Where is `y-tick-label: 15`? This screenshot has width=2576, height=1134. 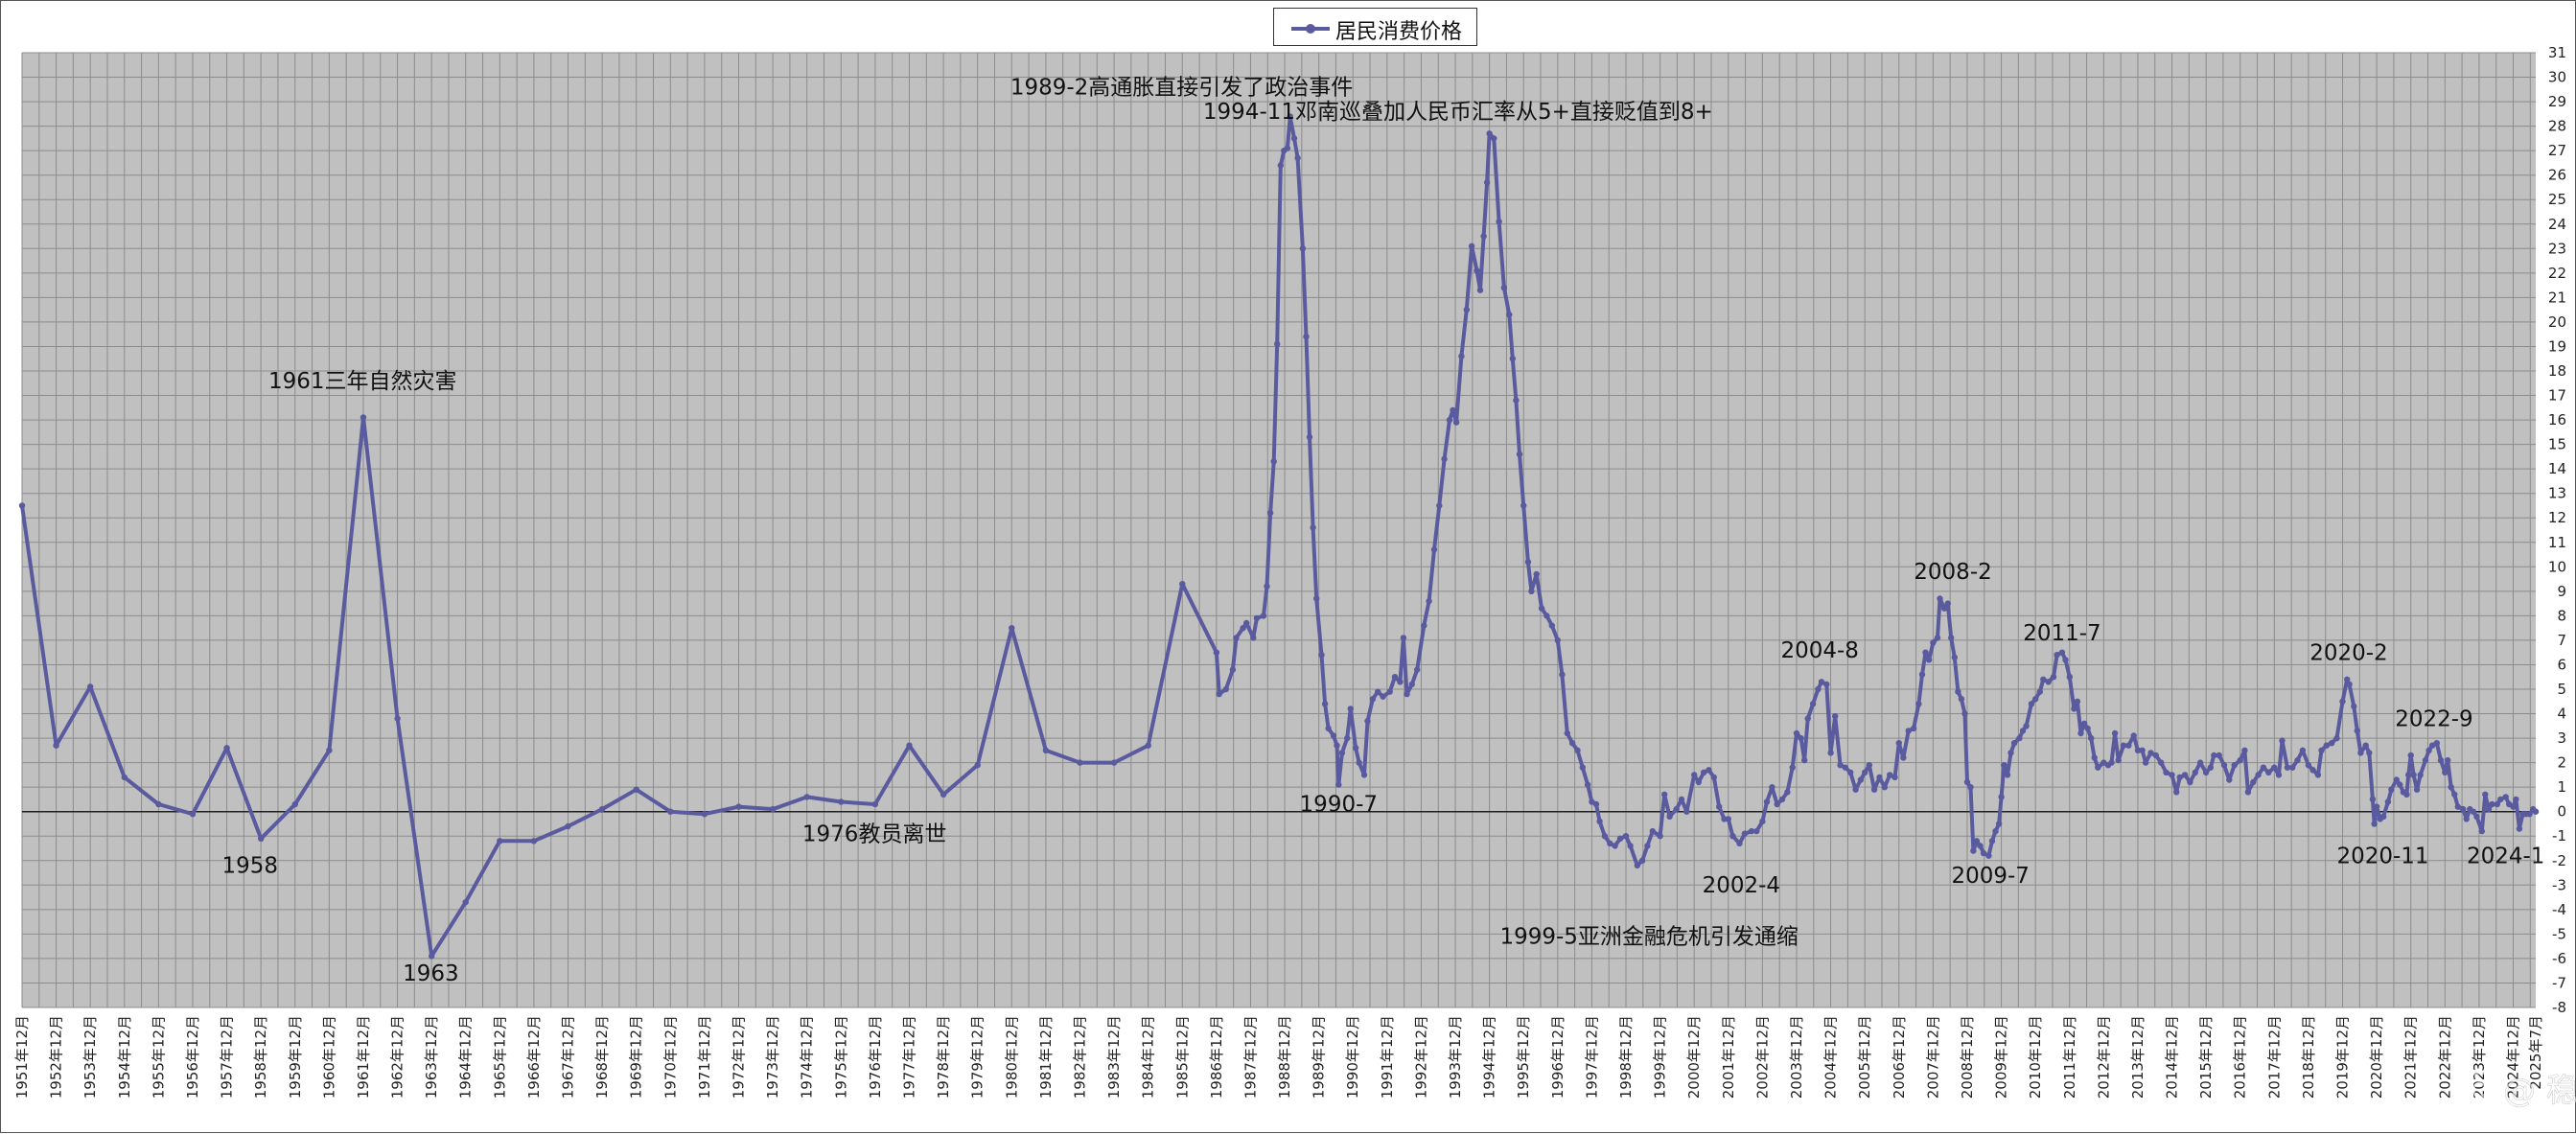
y-tick-label: 15 is located at coordinates (2557, 444).